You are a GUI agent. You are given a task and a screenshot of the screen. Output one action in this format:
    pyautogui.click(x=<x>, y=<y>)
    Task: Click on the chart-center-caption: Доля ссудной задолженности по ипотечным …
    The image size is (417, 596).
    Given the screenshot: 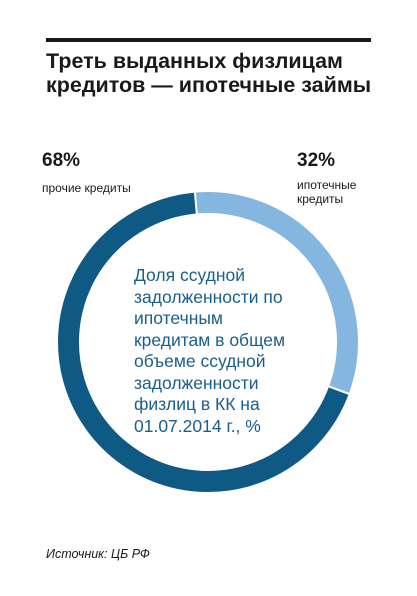 What is the action you would take?
    pyautogui.click(x=210, y=350)
    